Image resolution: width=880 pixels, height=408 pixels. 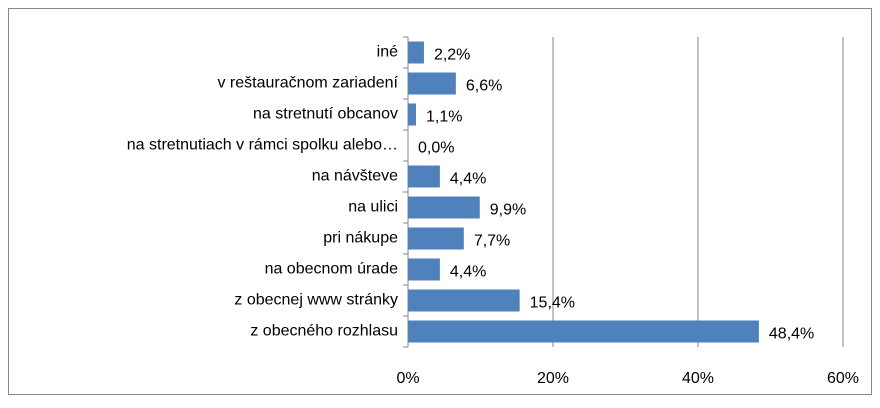 What do you see at coordinates (325, 114) in the screenshot?
I see `y-tick-label: na stretnutí obcanov` at bounding box center [325, 114].